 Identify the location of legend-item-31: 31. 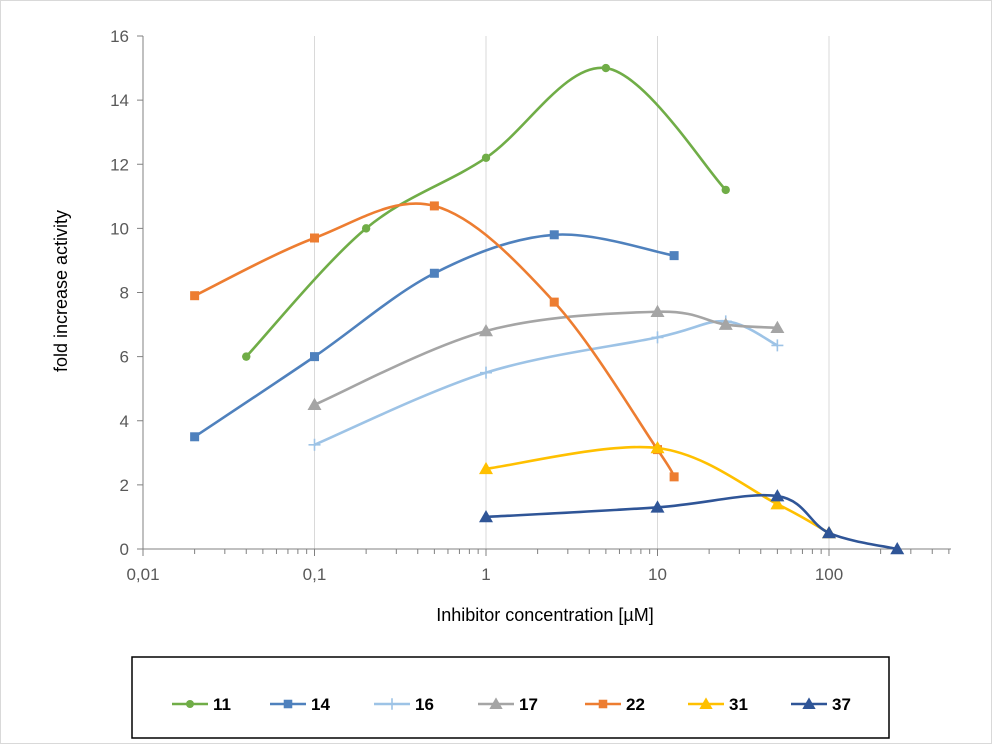
(718, 704).